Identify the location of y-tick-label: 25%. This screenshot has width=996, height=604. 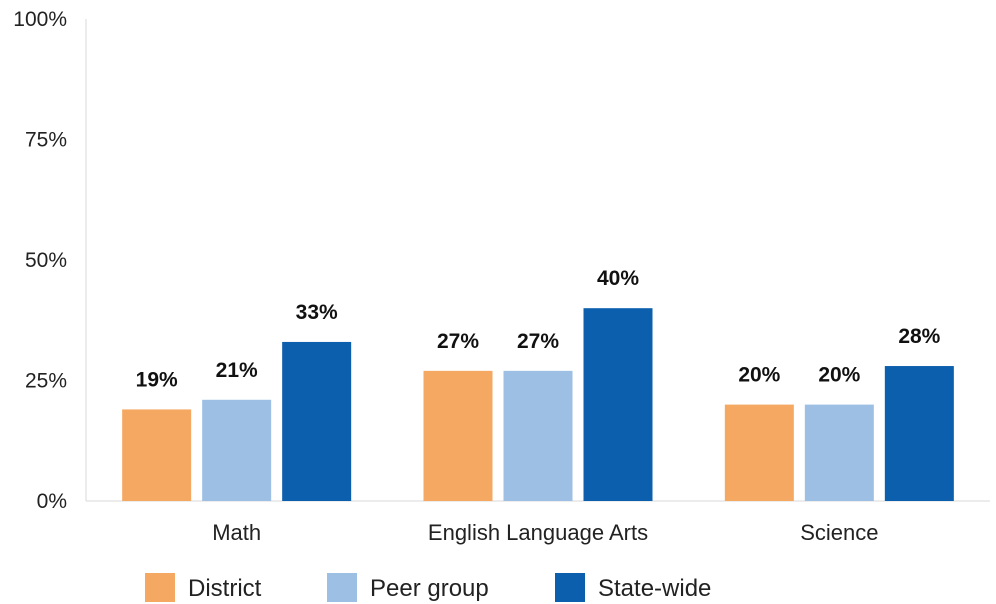
(46, 381).